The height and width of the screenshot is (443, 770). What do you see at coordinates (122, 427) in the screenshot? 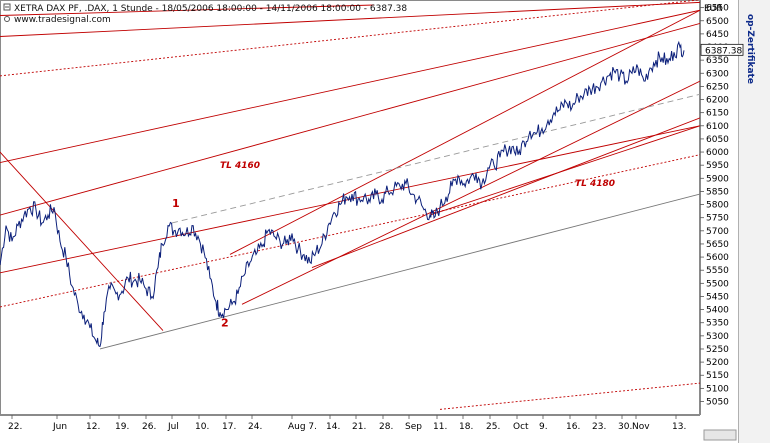
I see `x-tick-label: 19.` at bounding box center [122, 427].